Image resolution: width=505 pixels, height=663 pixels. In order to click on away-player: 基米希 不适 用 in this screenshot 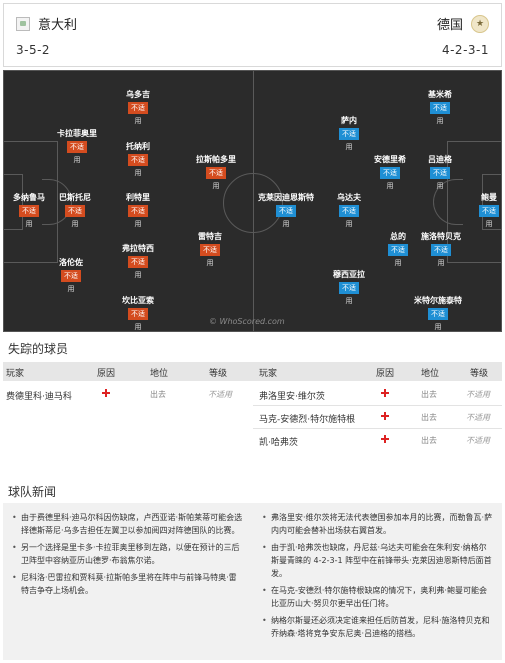, I will do `click(440, 107)`.